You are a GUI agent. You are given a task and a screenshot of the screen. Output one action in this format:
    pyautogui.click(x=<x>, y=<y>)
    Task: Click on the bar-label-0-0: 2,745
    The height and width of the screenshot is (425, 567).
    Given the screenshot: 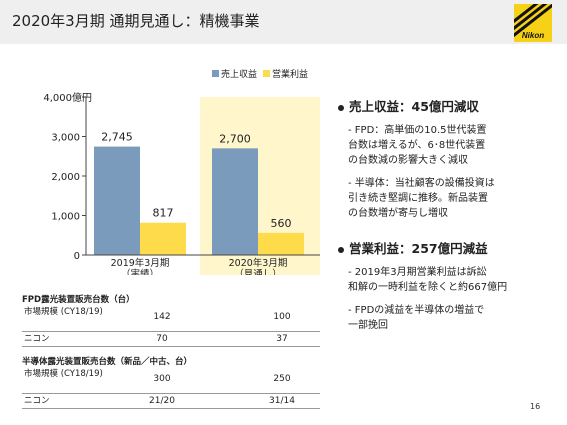 What is the action you would take?
    pyautogui.click(x=117, y=137)
    